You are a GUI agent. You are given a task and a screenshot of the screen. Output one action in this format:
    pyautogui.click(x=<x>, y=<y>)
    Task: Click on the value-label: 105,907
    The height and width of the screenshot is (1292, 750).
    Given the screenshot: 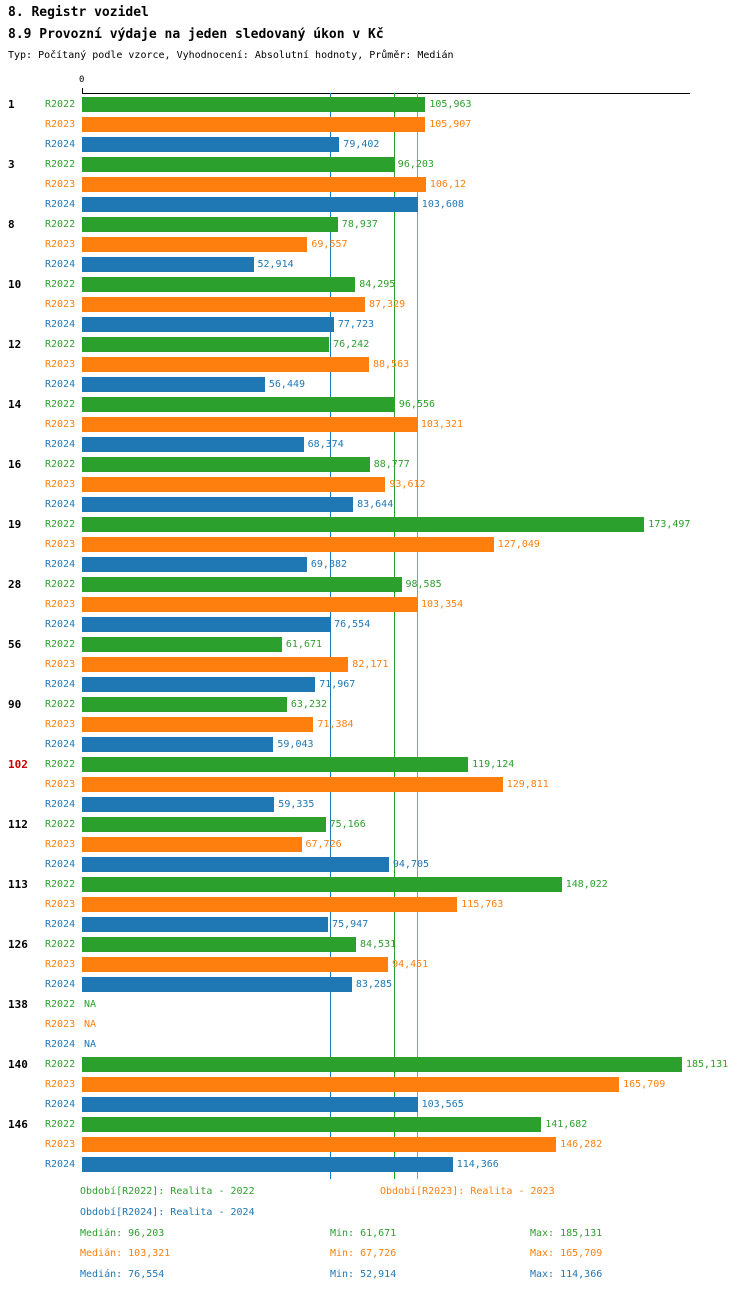 What is the action you would take?
    pyautogui.click(x=450, y=124)
    